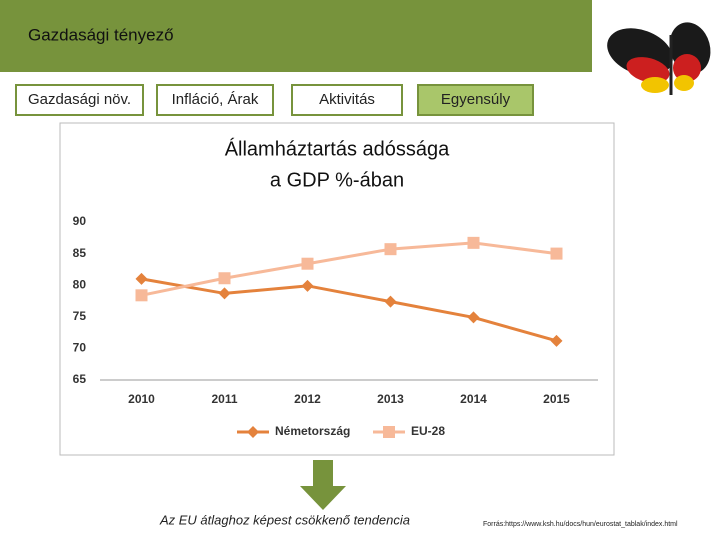  I want to click on legend-label: Németország, so click(312, 431).